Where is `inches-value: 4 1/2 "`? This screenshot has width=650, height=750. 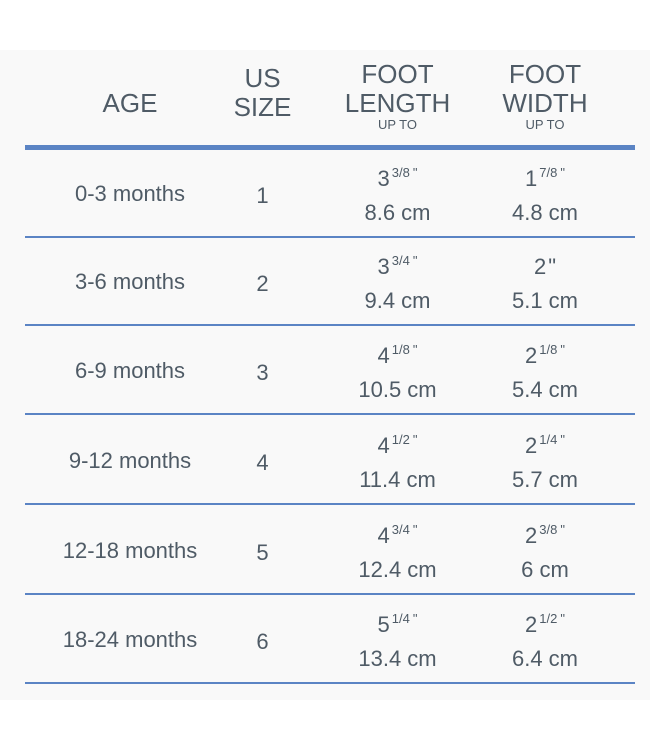
inches-value: 4 1/2 " is located at coordinates (398, 443).